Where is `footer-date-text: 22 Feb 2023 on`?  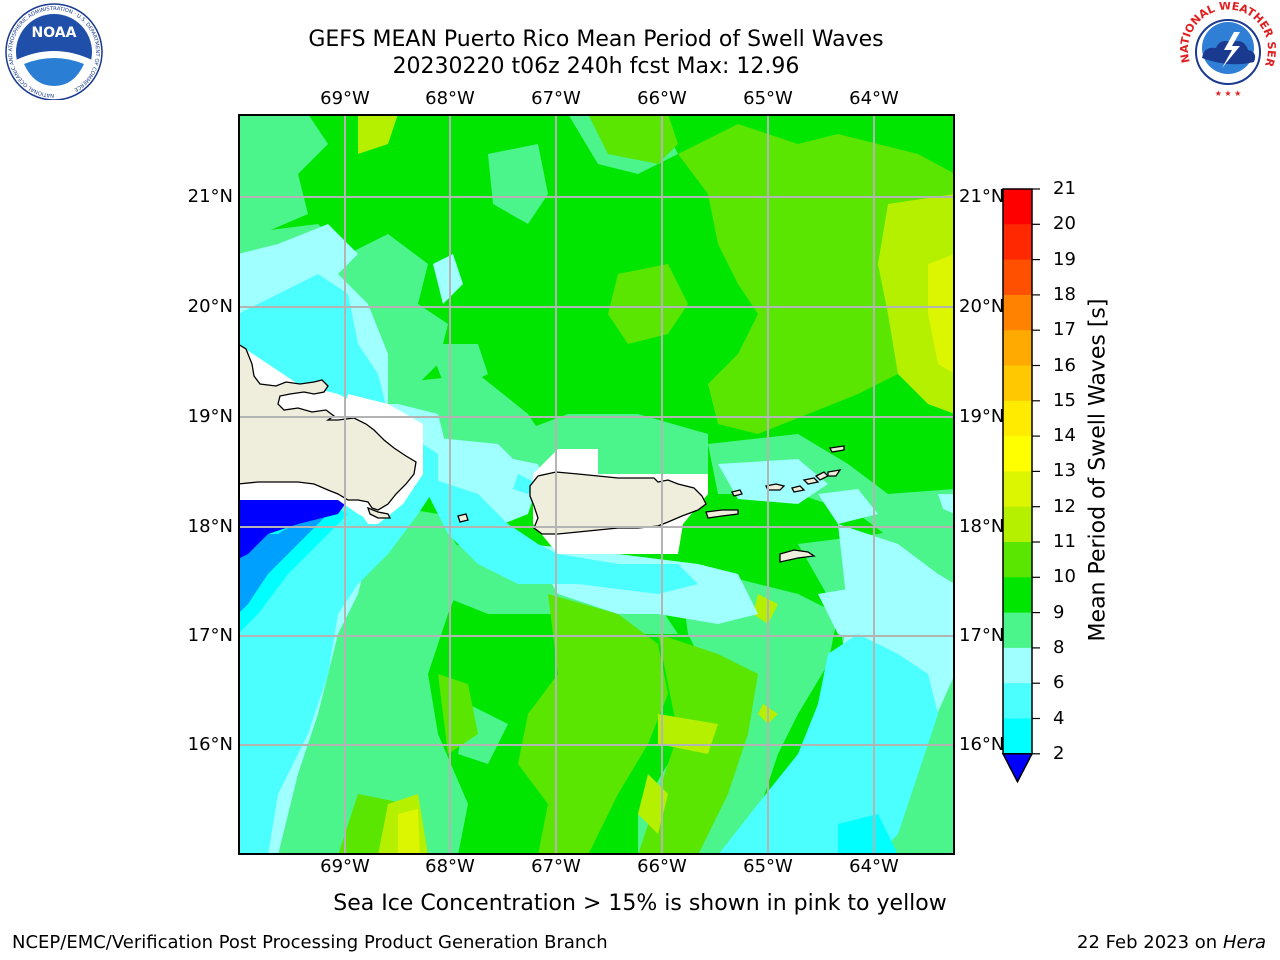
footer-date-text: 22 Feb 2023 on is located at coordinates (1147, 942).